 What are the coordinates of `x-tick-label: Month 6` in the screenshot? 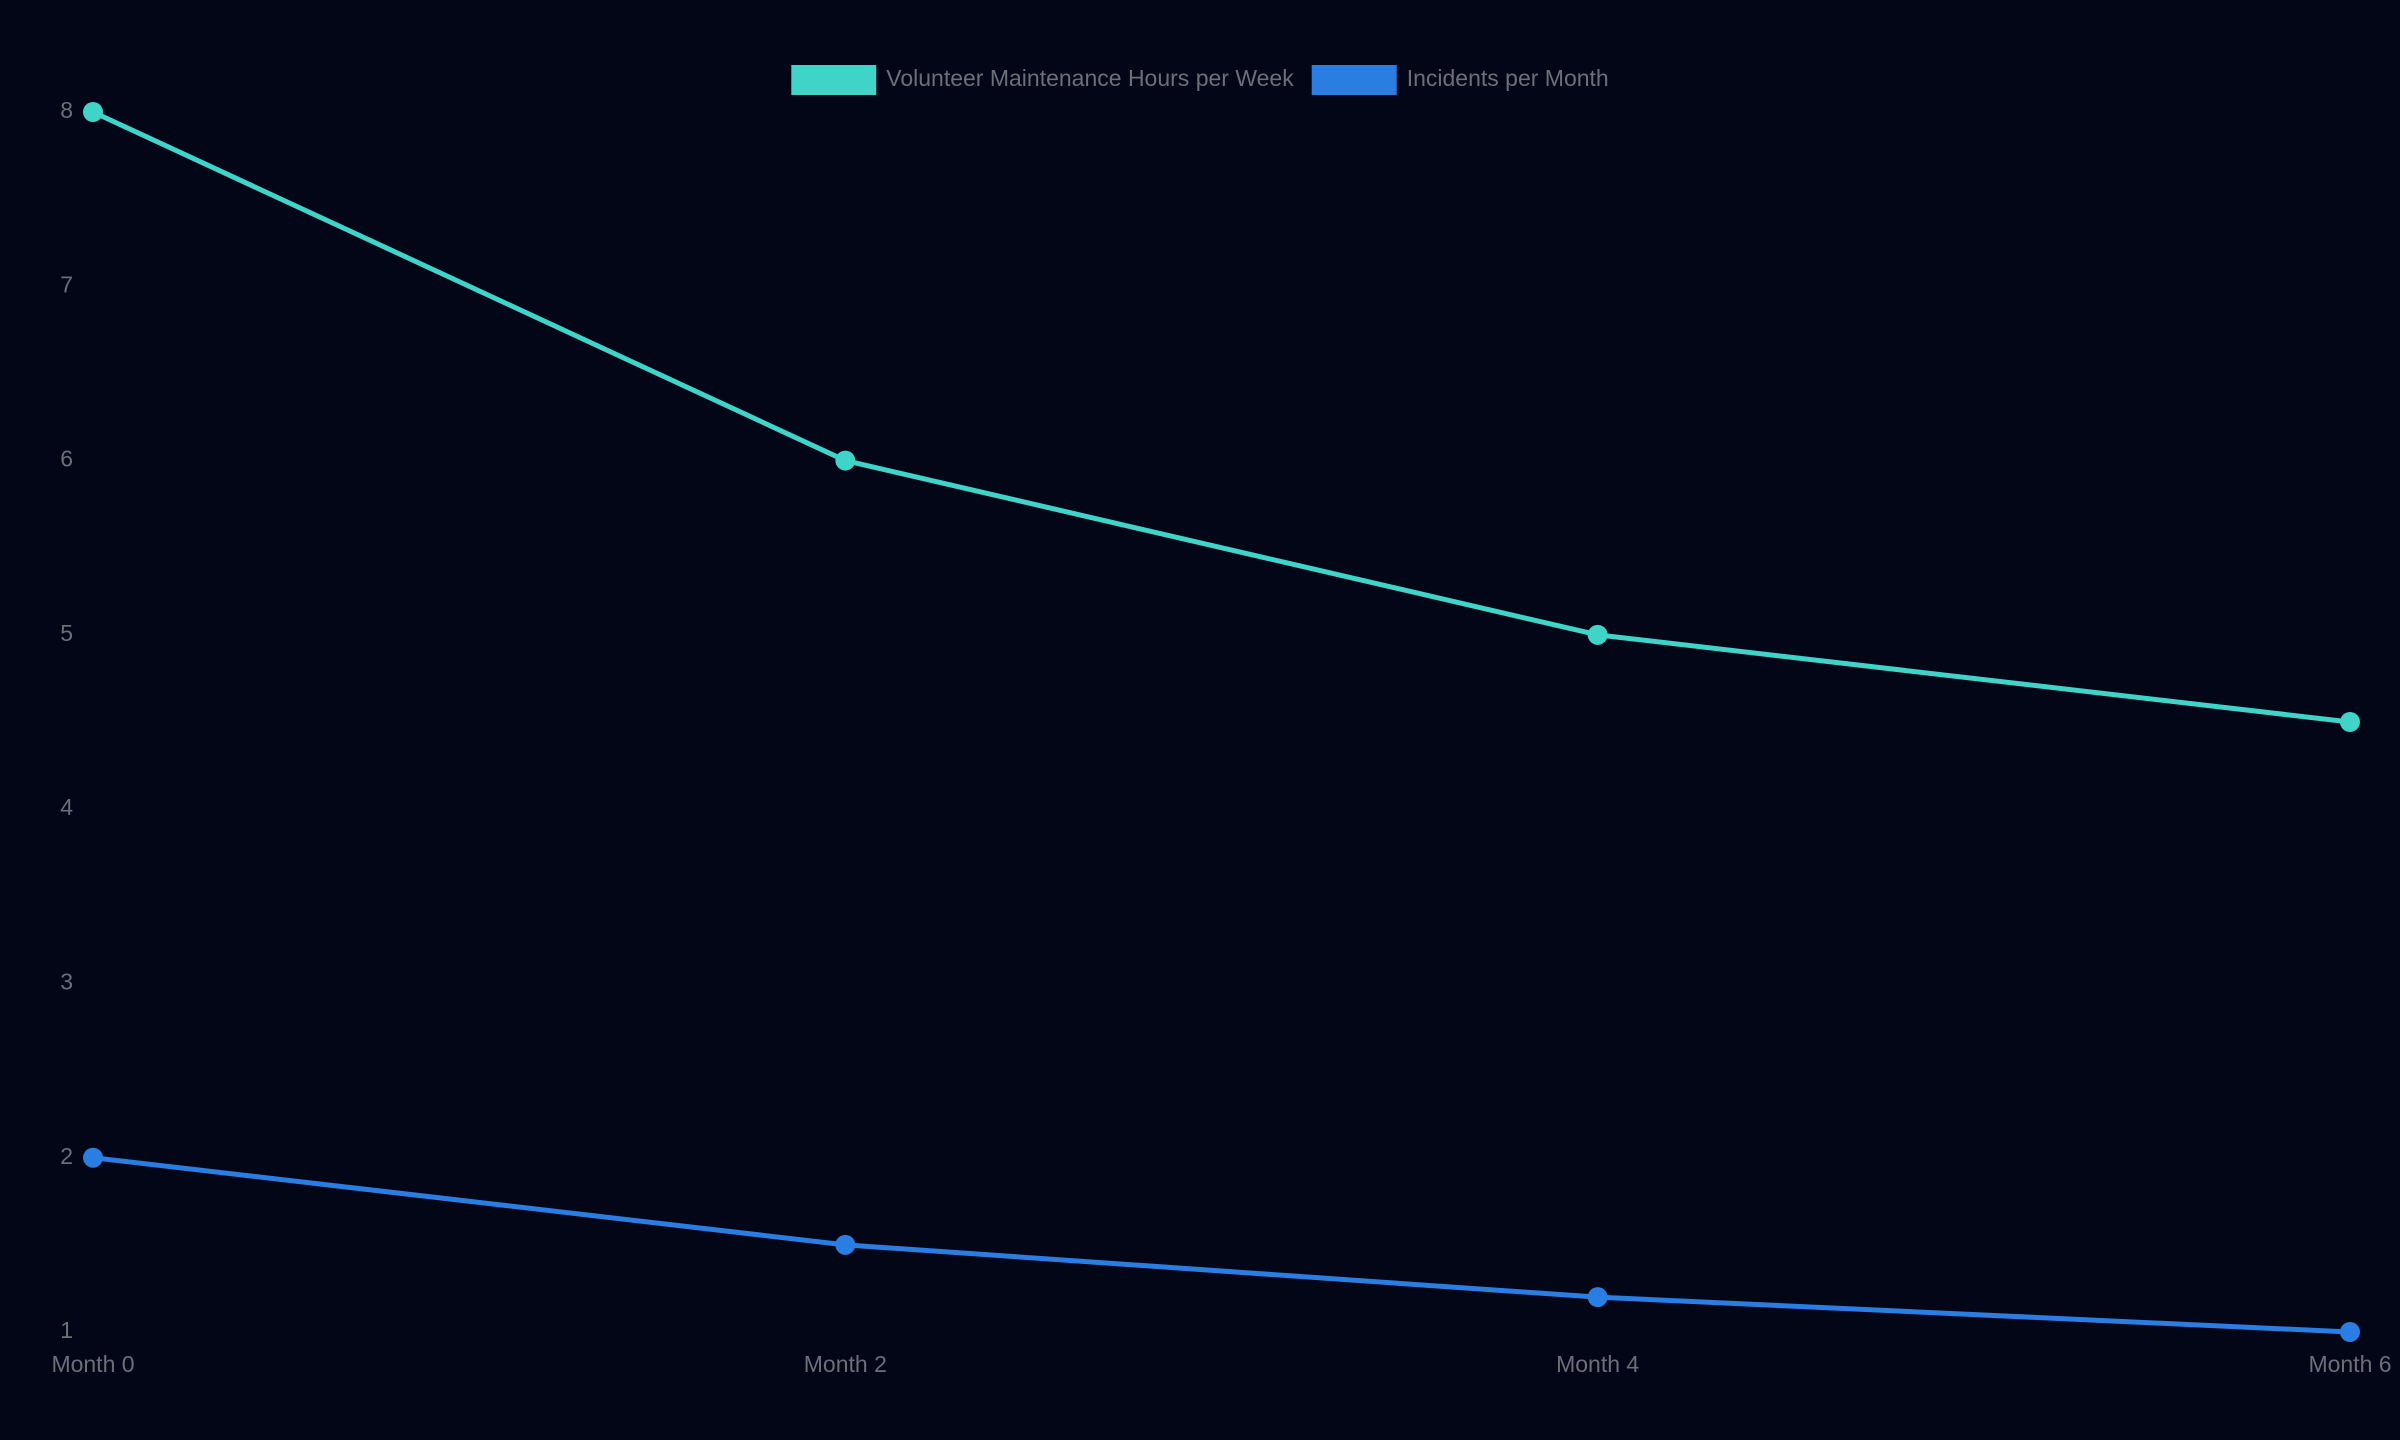 It's located at (2349, 1364).